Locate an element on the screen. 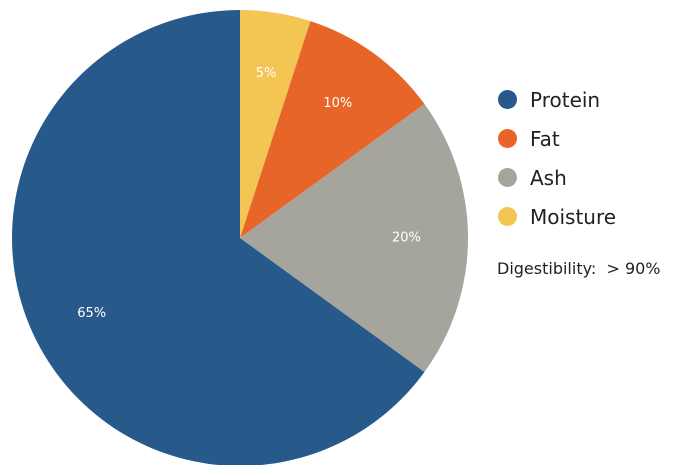  legend-item-protein: Protein is located at coordinates (557, 99).